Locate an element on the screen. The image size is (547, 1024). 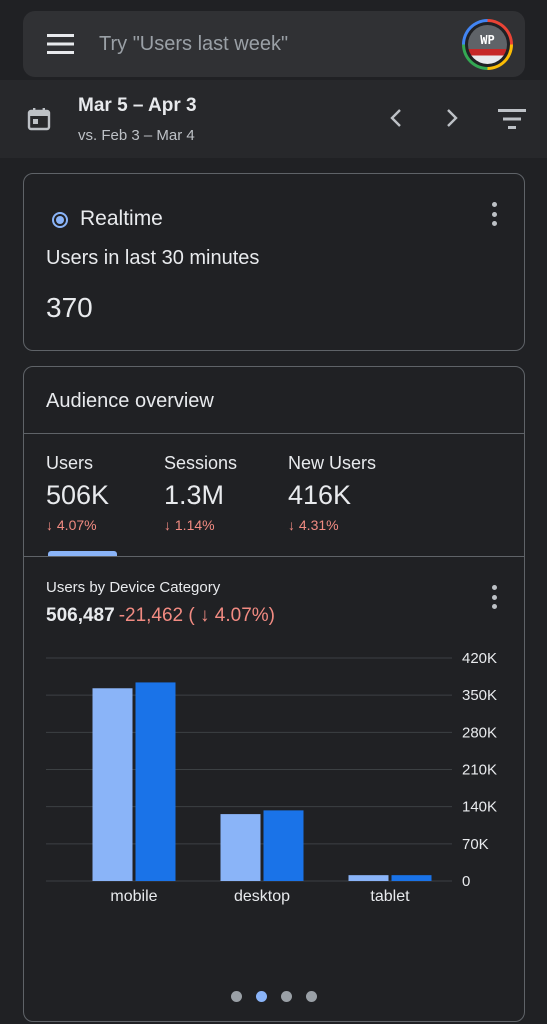
metric-label: New Users is located at coordinates (332, 463).